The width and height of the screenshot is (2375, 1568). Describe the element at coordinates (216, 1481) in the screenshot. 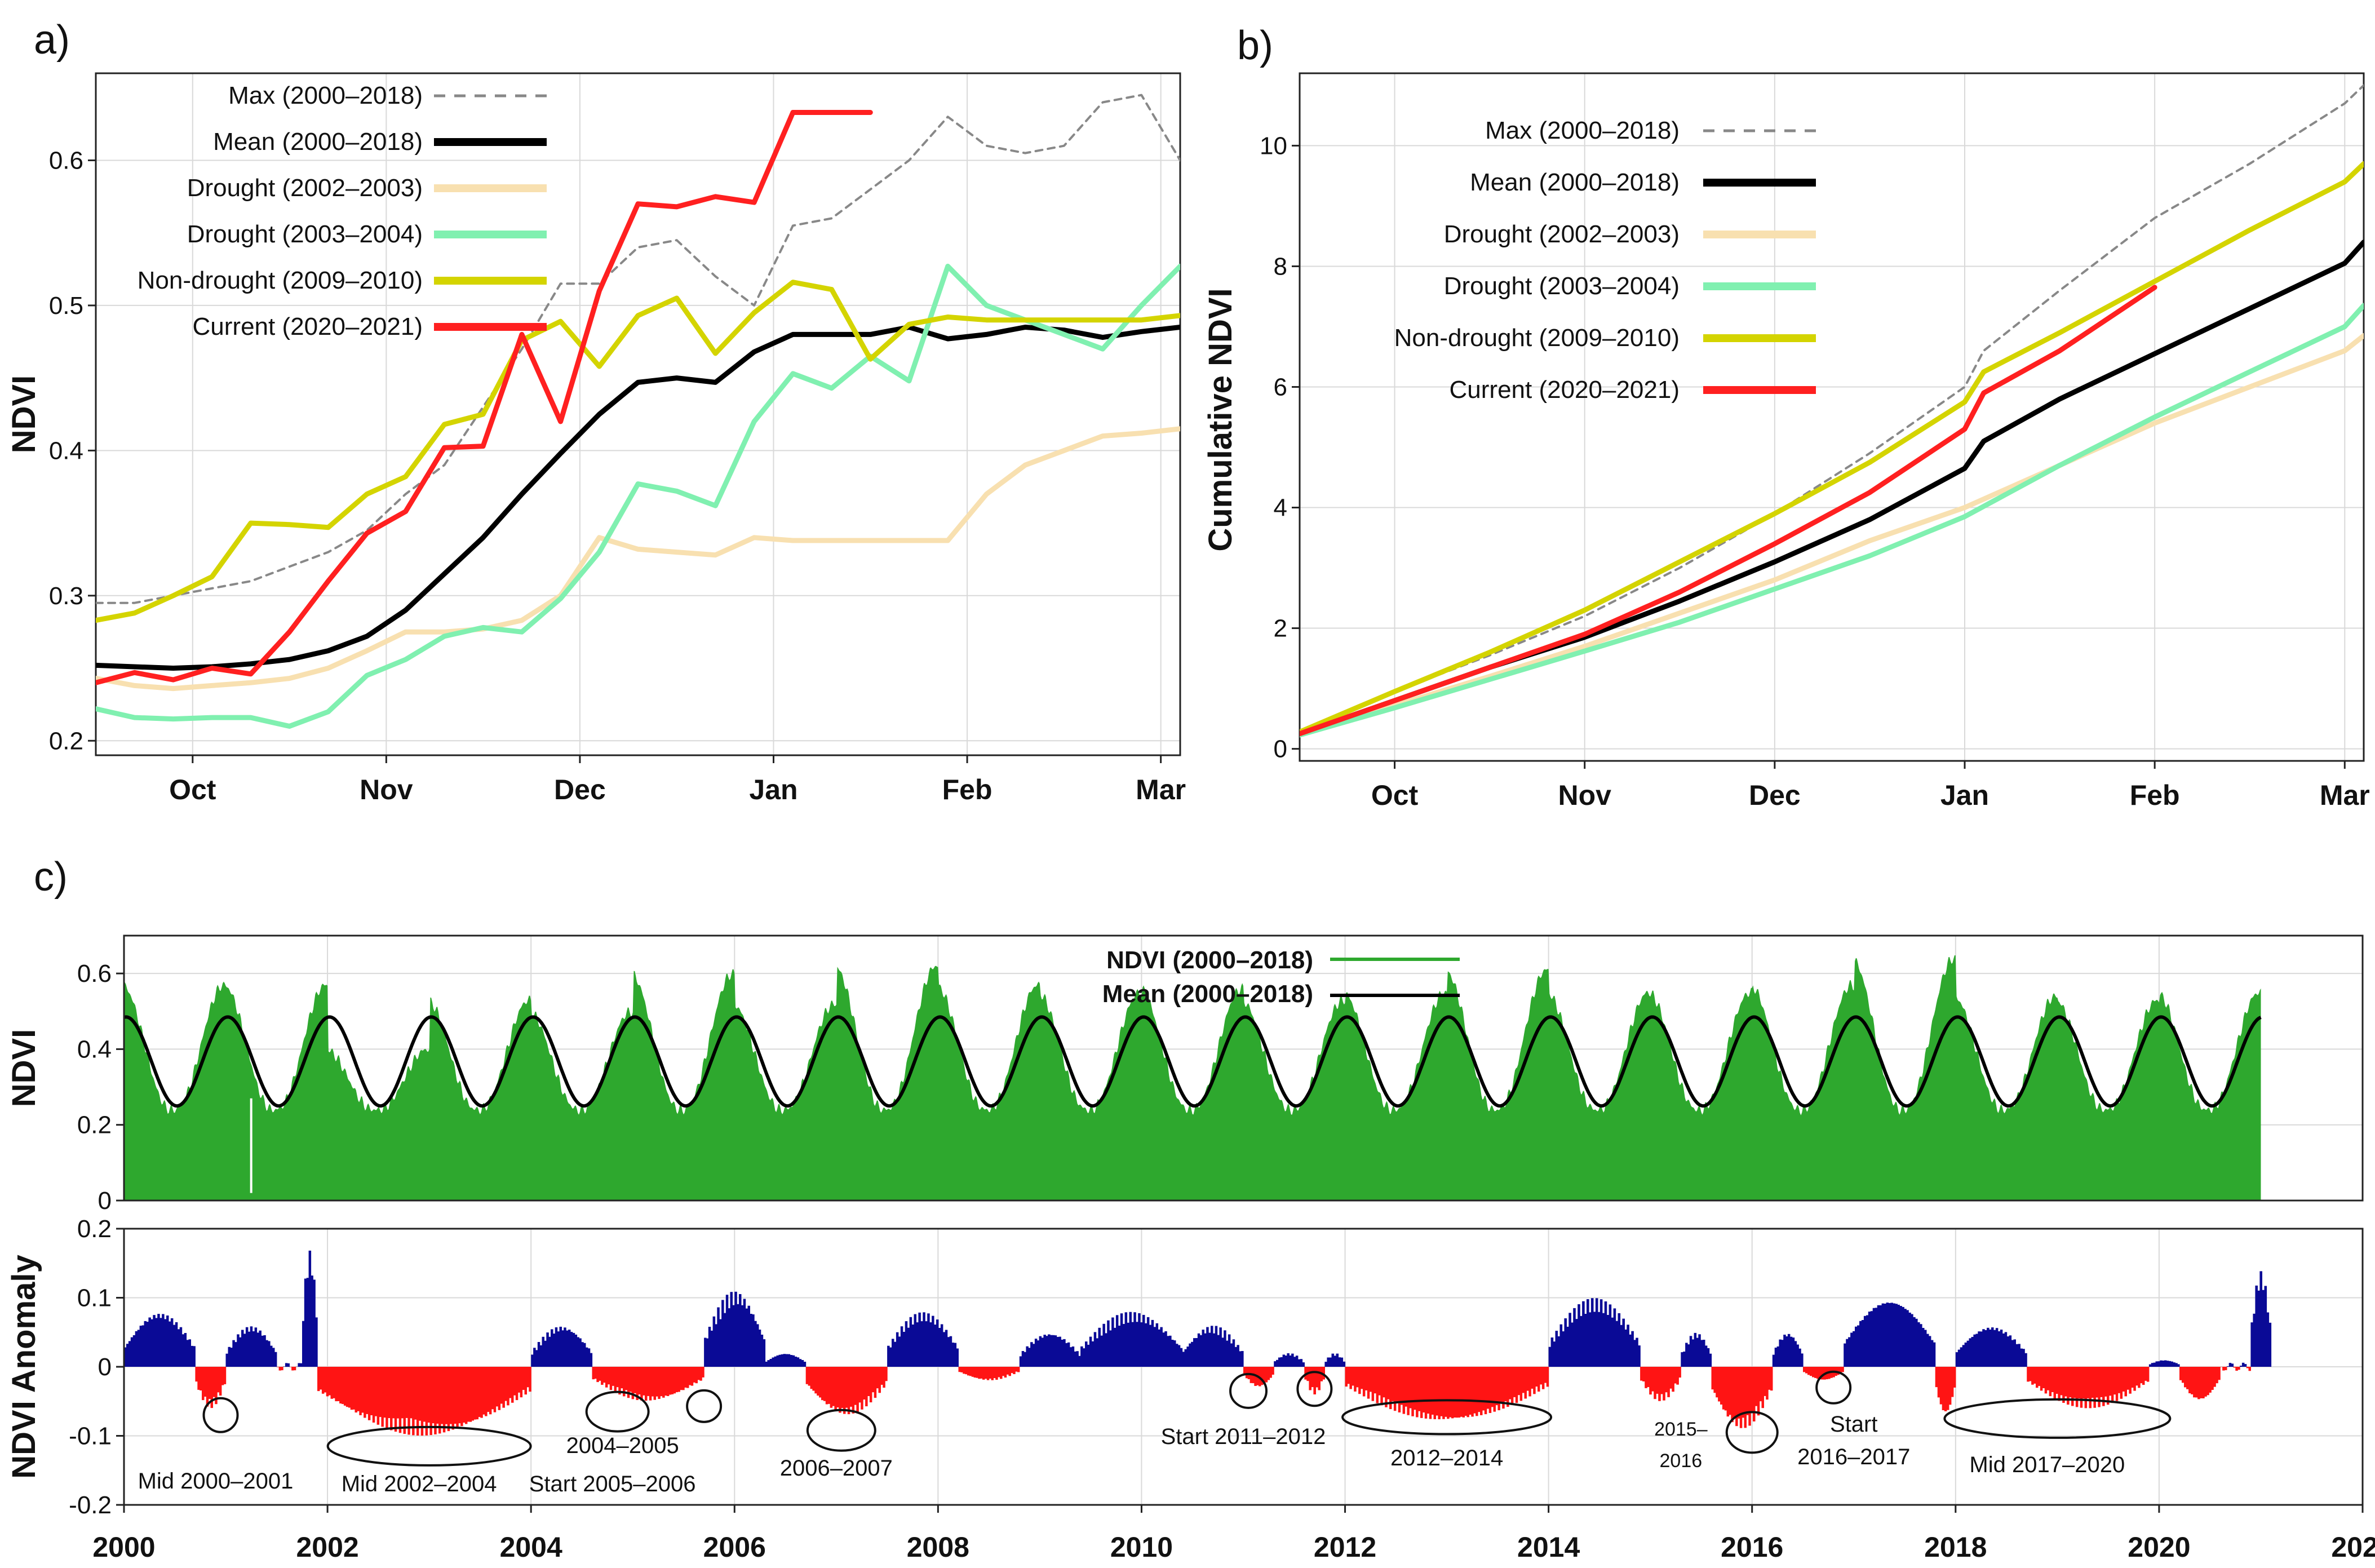

I see `annotation-label: Mid 2000–2001` at that location.